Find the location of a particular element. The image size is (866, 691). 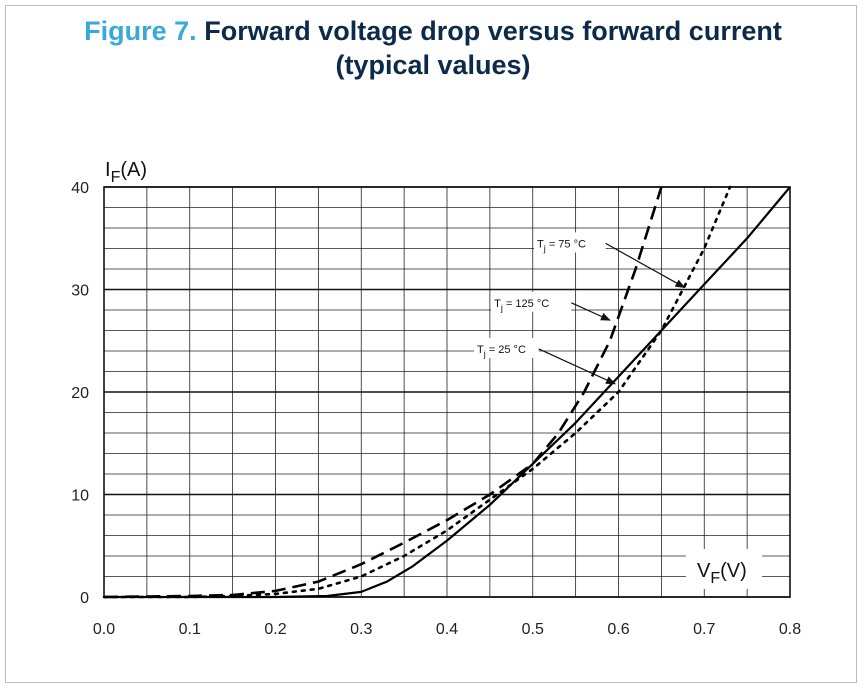

x-axis-label: VF(V) is located at coordinates (722, 573).